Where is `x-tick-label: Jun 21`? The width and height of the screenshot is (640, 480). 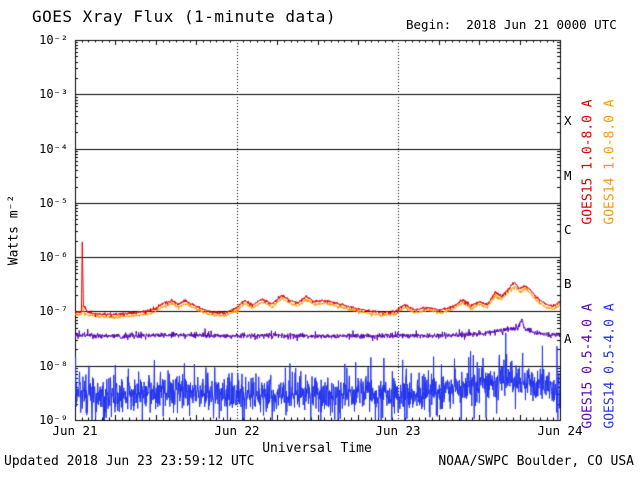
x-tick-label: Jun 21 is located at coordinates (75, 430).